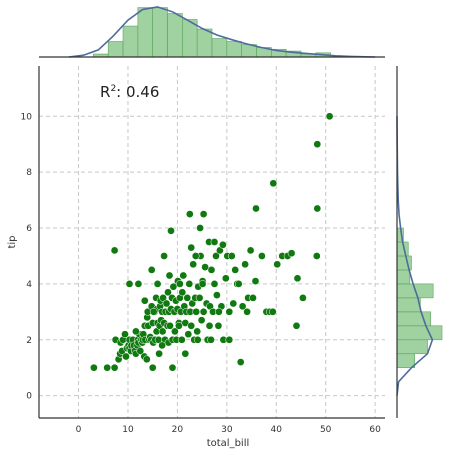 The width and height of the screenshot is (453, 456). I want to click on r-squared-annotation: R2: 0.46, so click(129, 92).